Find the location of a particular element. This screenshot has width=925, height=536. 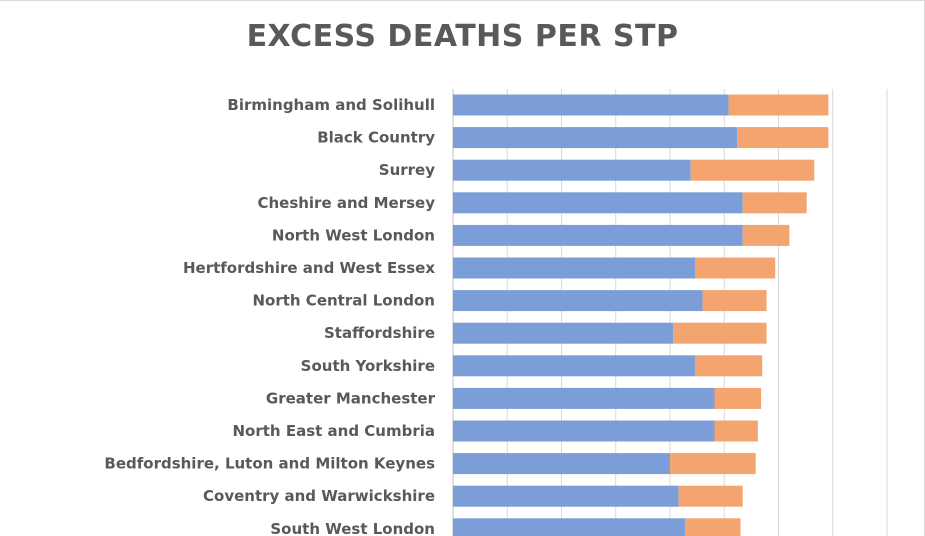

category-label: Greater Manchester is located at coordinates (351, 398).